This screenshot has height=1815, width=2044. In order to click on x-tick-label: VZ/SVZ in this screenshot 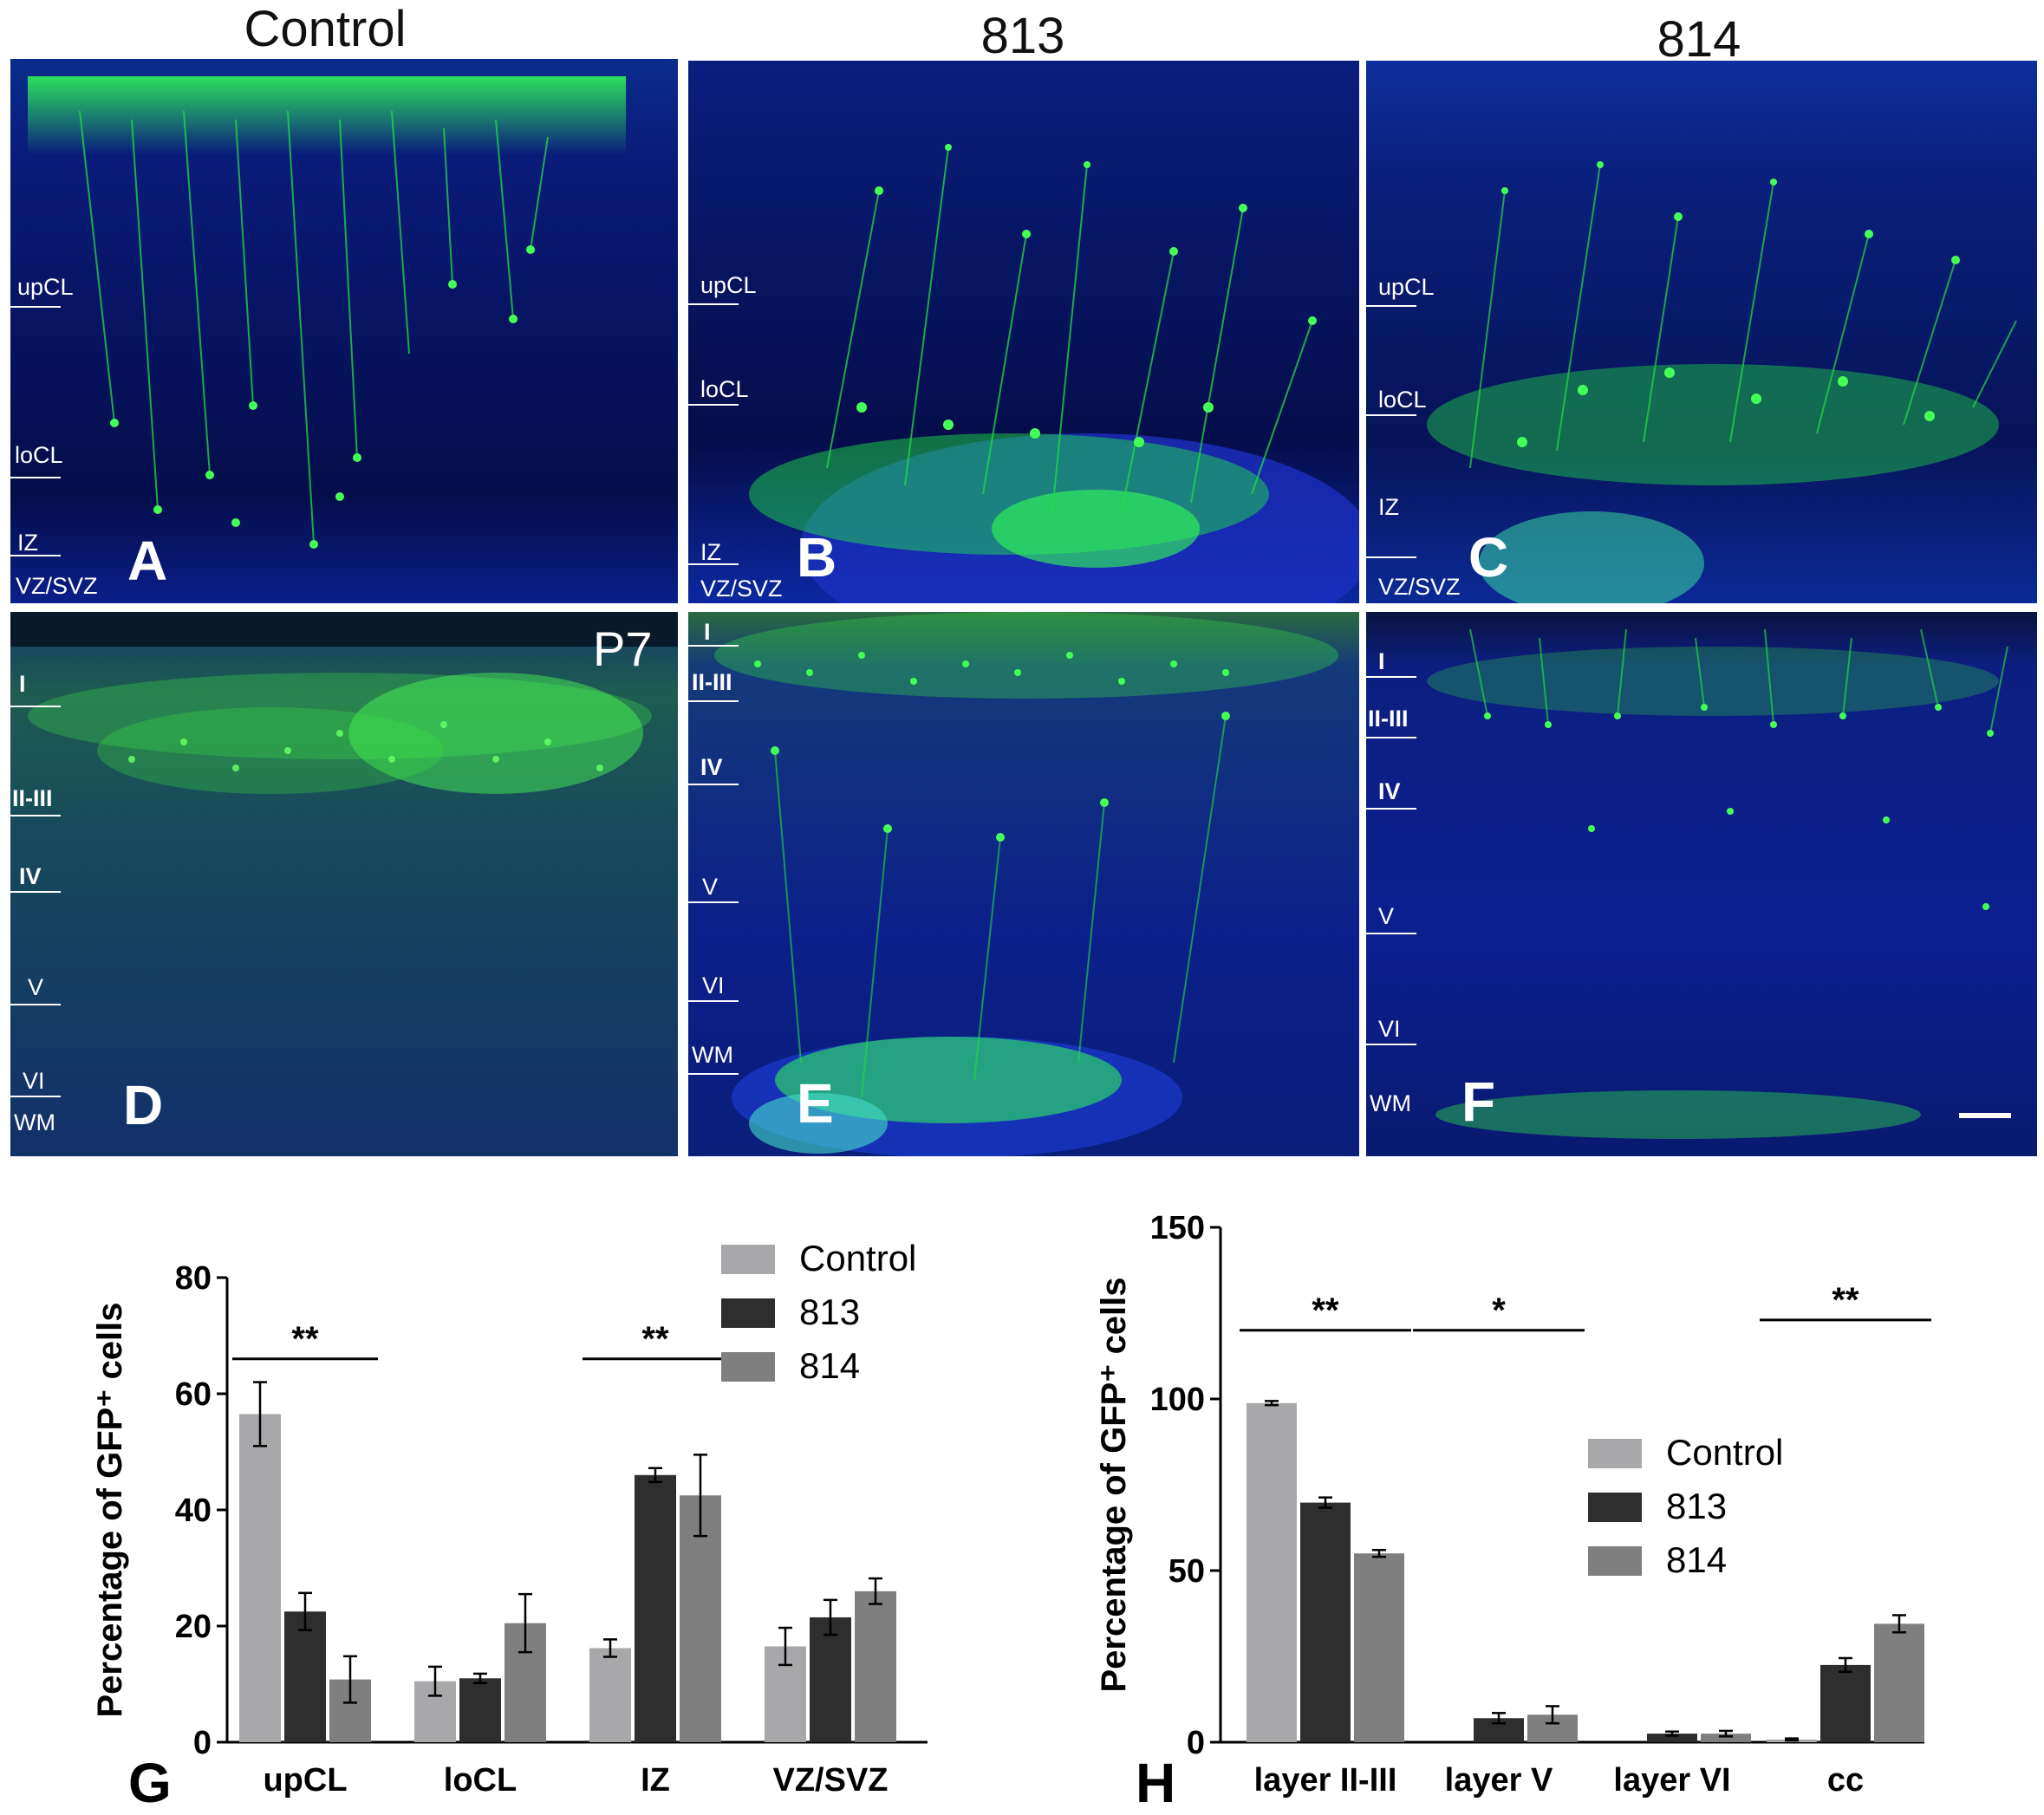, I will do `click(830, 1781)`.